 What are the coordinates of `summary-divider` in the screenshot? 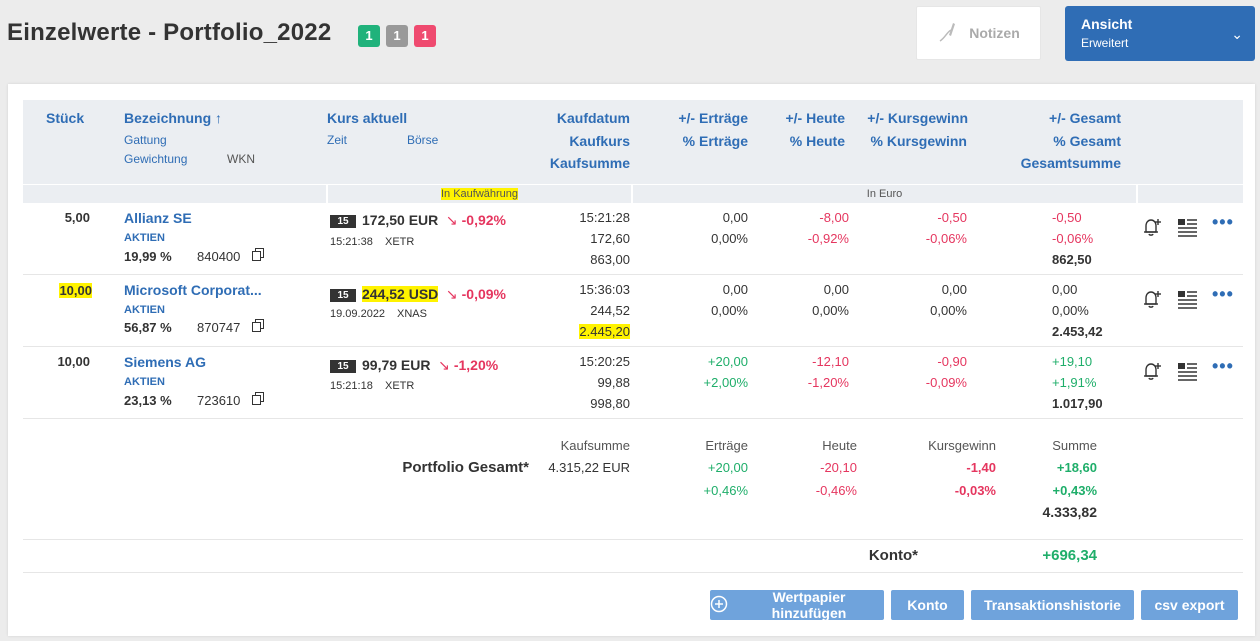 It's located at (633, 539).